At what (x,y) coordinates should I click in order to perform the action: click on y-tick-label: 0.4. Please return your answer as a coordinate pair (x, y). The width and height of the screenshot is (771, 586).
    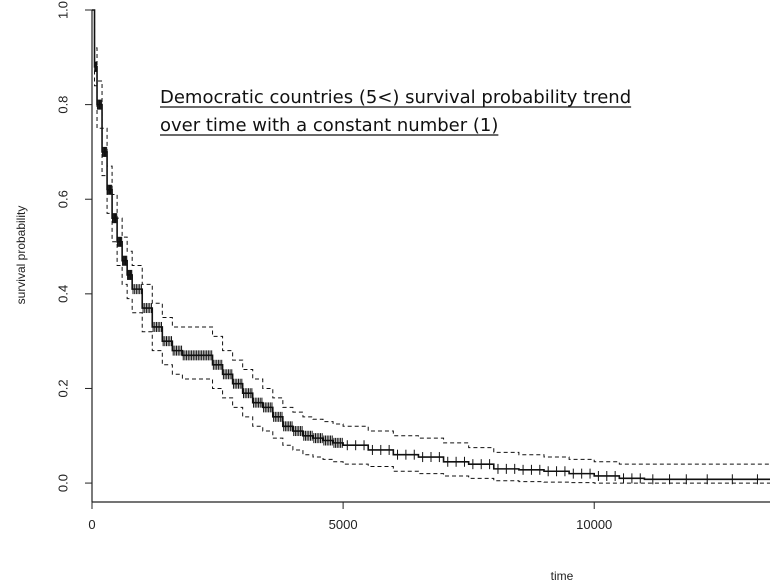
    Looking at the image, I should click on (62, 294).